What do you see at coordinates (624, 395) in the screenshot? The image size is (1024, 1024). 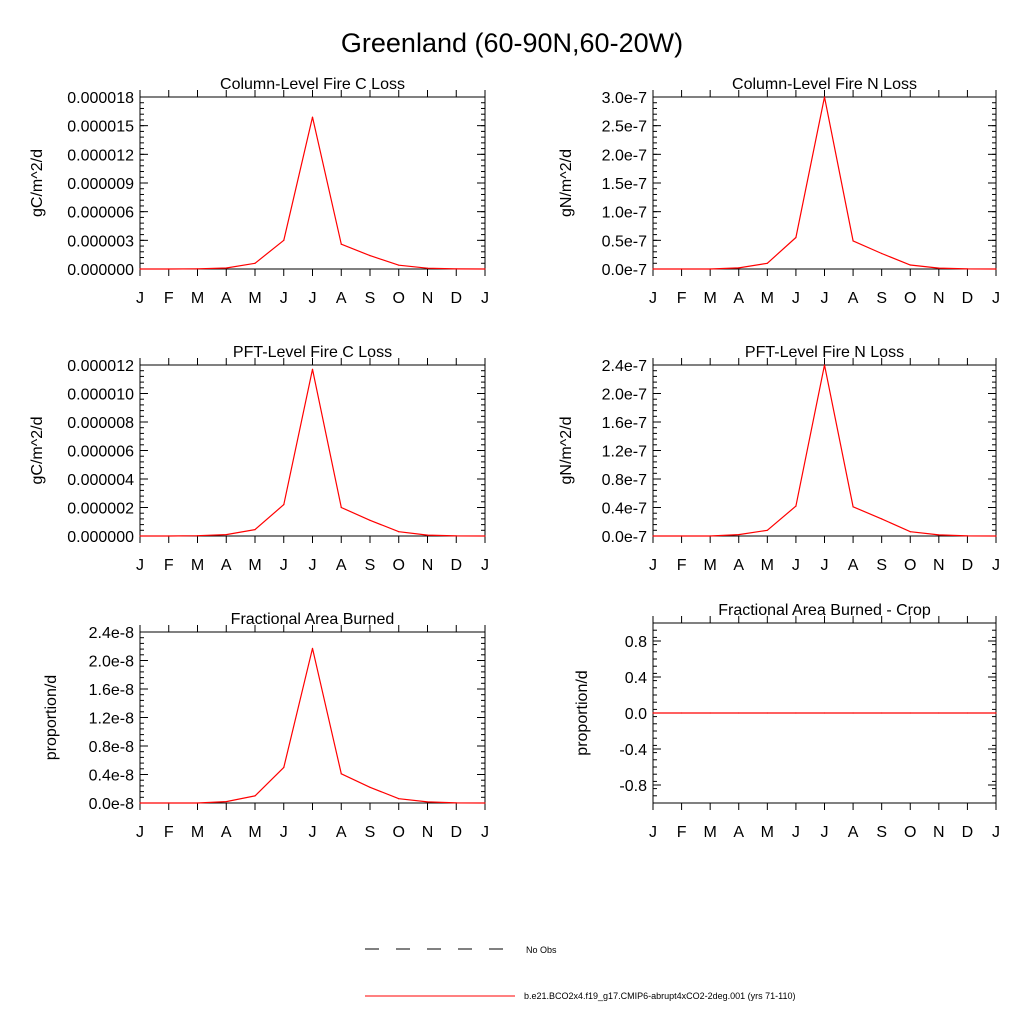 I see `y-tick-label: 2.0e-7` at bounding box center [624, 395].